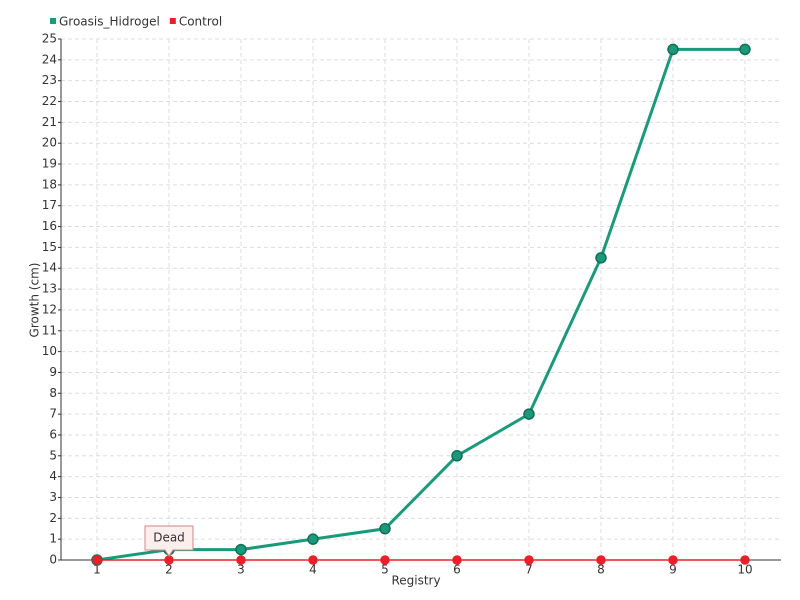 Image resolution: width=800 pixels, height=600 pixels. Describe the element at coordinates (53, 497) in the screenshot. I see `y-tick-label: 3` at that location.